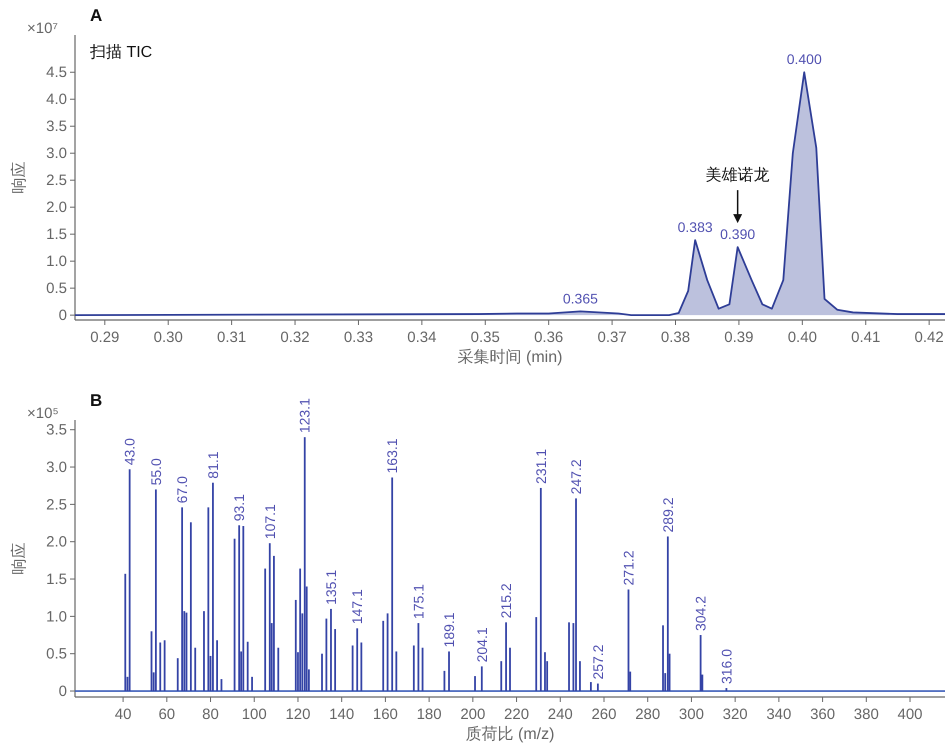  What do you see at coordinates (739, 337) in the screenshot?
I see `x-tick-label: 0.39` at bounding box center [739, 337].